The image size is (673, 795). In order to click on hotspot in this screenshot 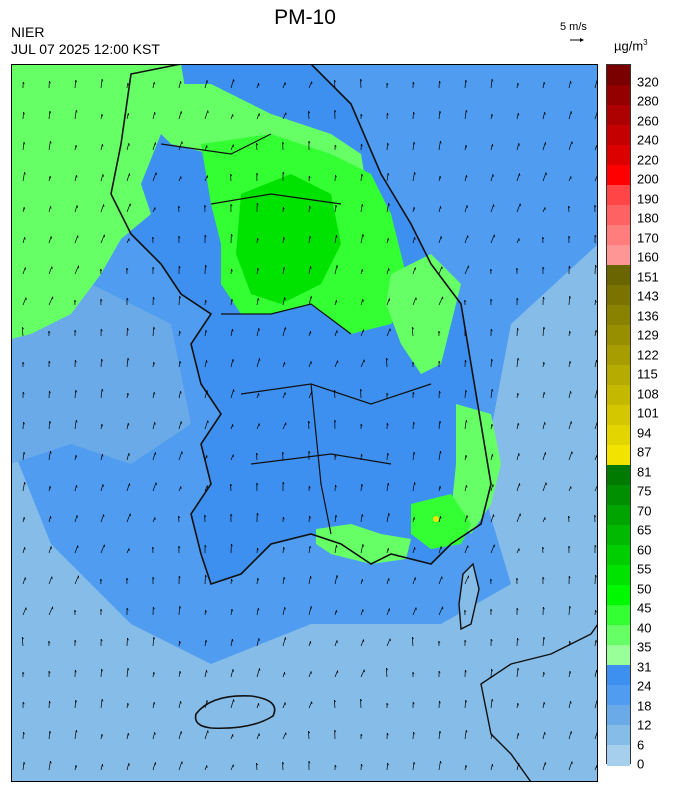, I will do `click(436, 519)`.